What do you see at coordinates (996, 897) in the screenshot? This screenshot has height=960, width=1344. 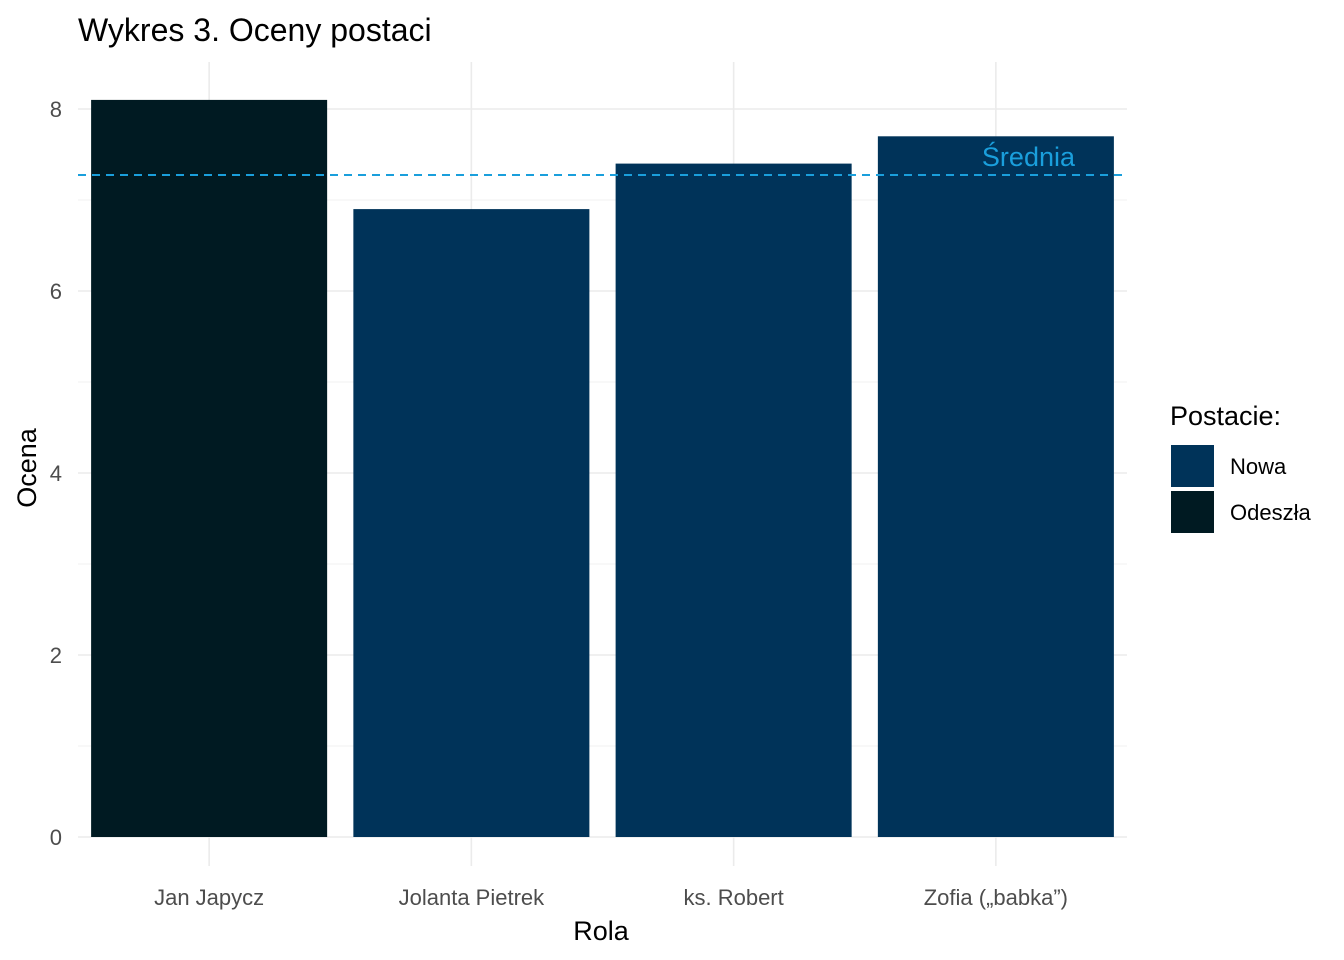 I see `x-tick-label: Zofia („babka”)` at bounding box center [996, 897].